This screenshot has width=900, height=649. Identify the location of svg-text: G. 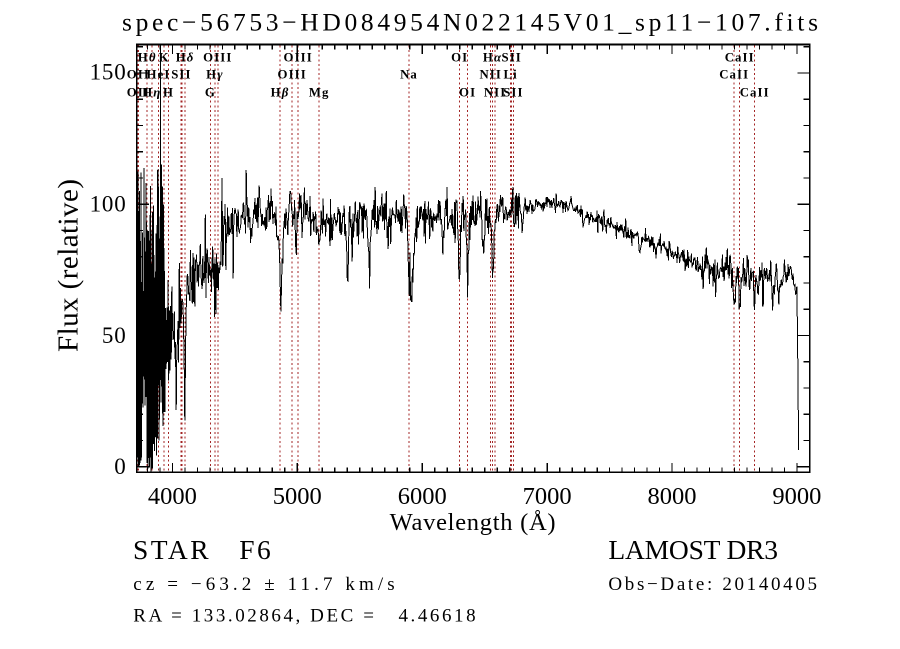
(210, 93).